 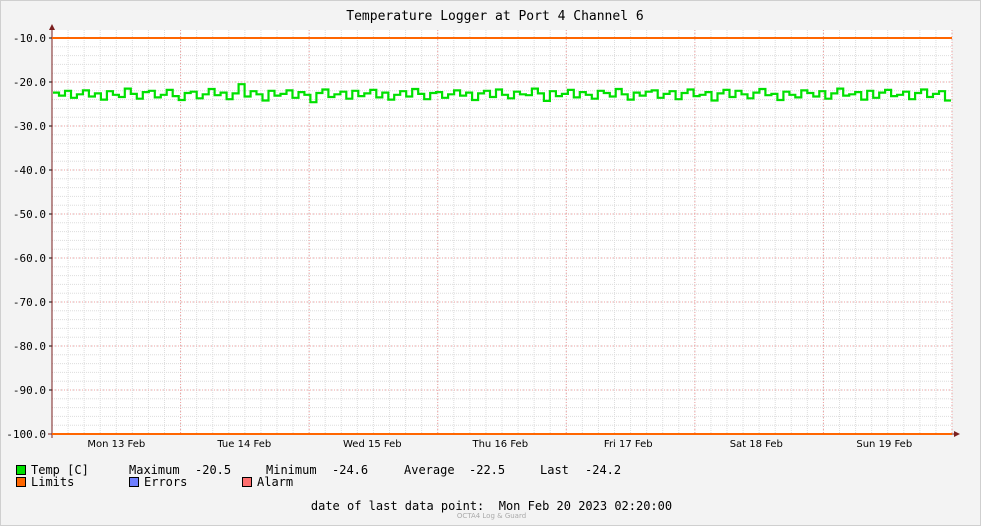 I want to click on alarm-legend-label: Alarm, so click(x=275, y=482).